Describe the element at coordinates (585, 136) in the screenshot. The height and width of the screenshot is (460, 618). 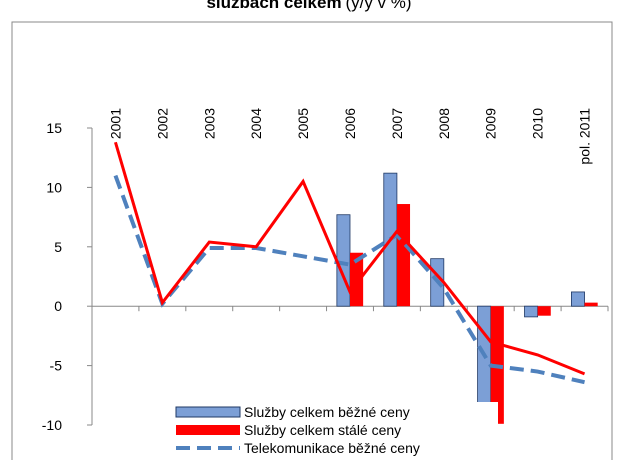
I see `x-tick-label: pol. 2011` at that location.